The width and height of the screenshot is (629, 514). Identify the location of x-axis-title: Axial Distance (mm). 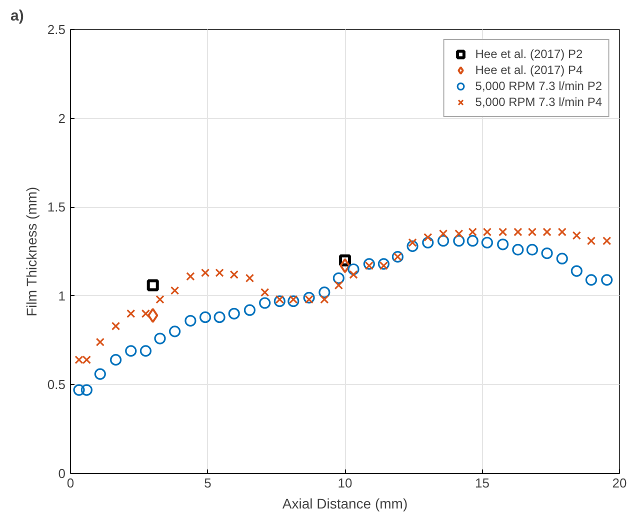
(345, 504).